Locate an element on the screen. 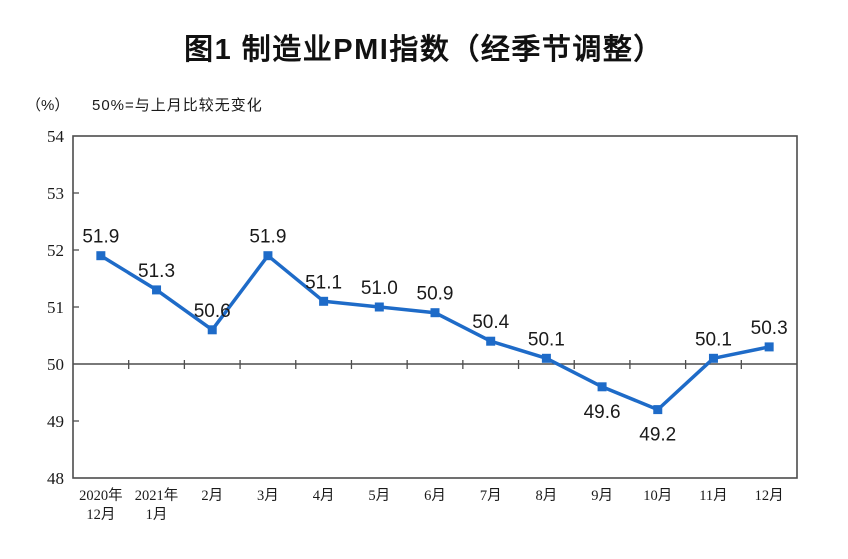 The width and height of the screenshot is (848, 559). x-axis-label: 8月 is located at coordinates (547, 496).